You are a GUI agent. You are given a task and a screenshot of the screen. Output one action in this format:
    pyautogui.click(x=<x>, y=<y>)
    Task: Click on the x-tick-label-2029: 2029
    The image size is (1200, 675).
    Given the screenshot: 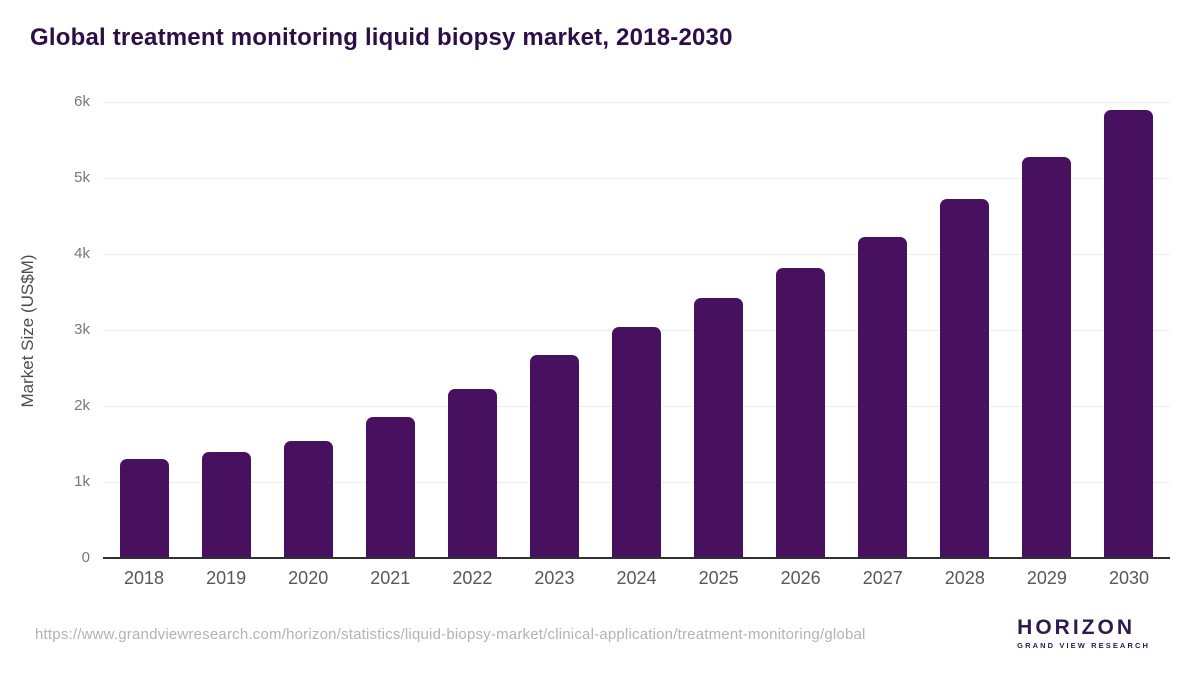 What is the action you would take?
    pyautogui.click(x=1046, y=578)
    